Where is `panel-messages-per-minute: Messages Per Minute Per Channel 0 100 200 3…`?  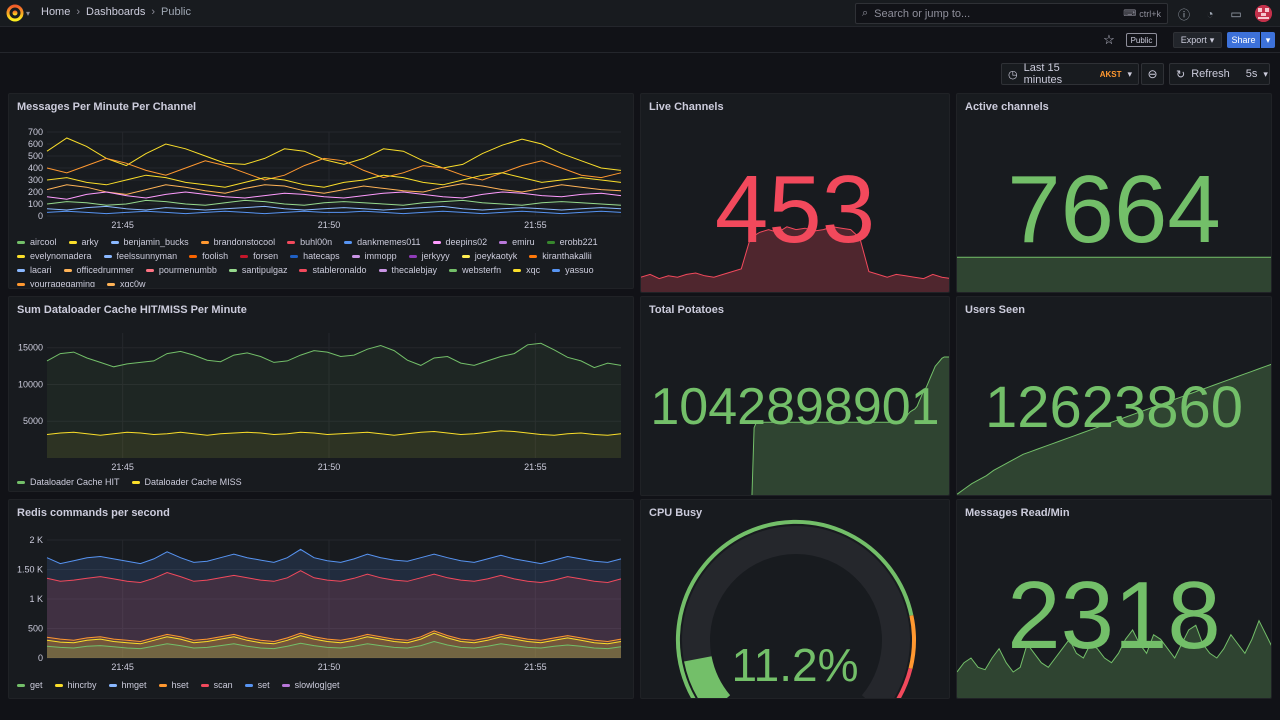 panel-messages-per-minute: Messages Per Minute Per Channel 0 100 200 3… is located at coordinates (321, 191).